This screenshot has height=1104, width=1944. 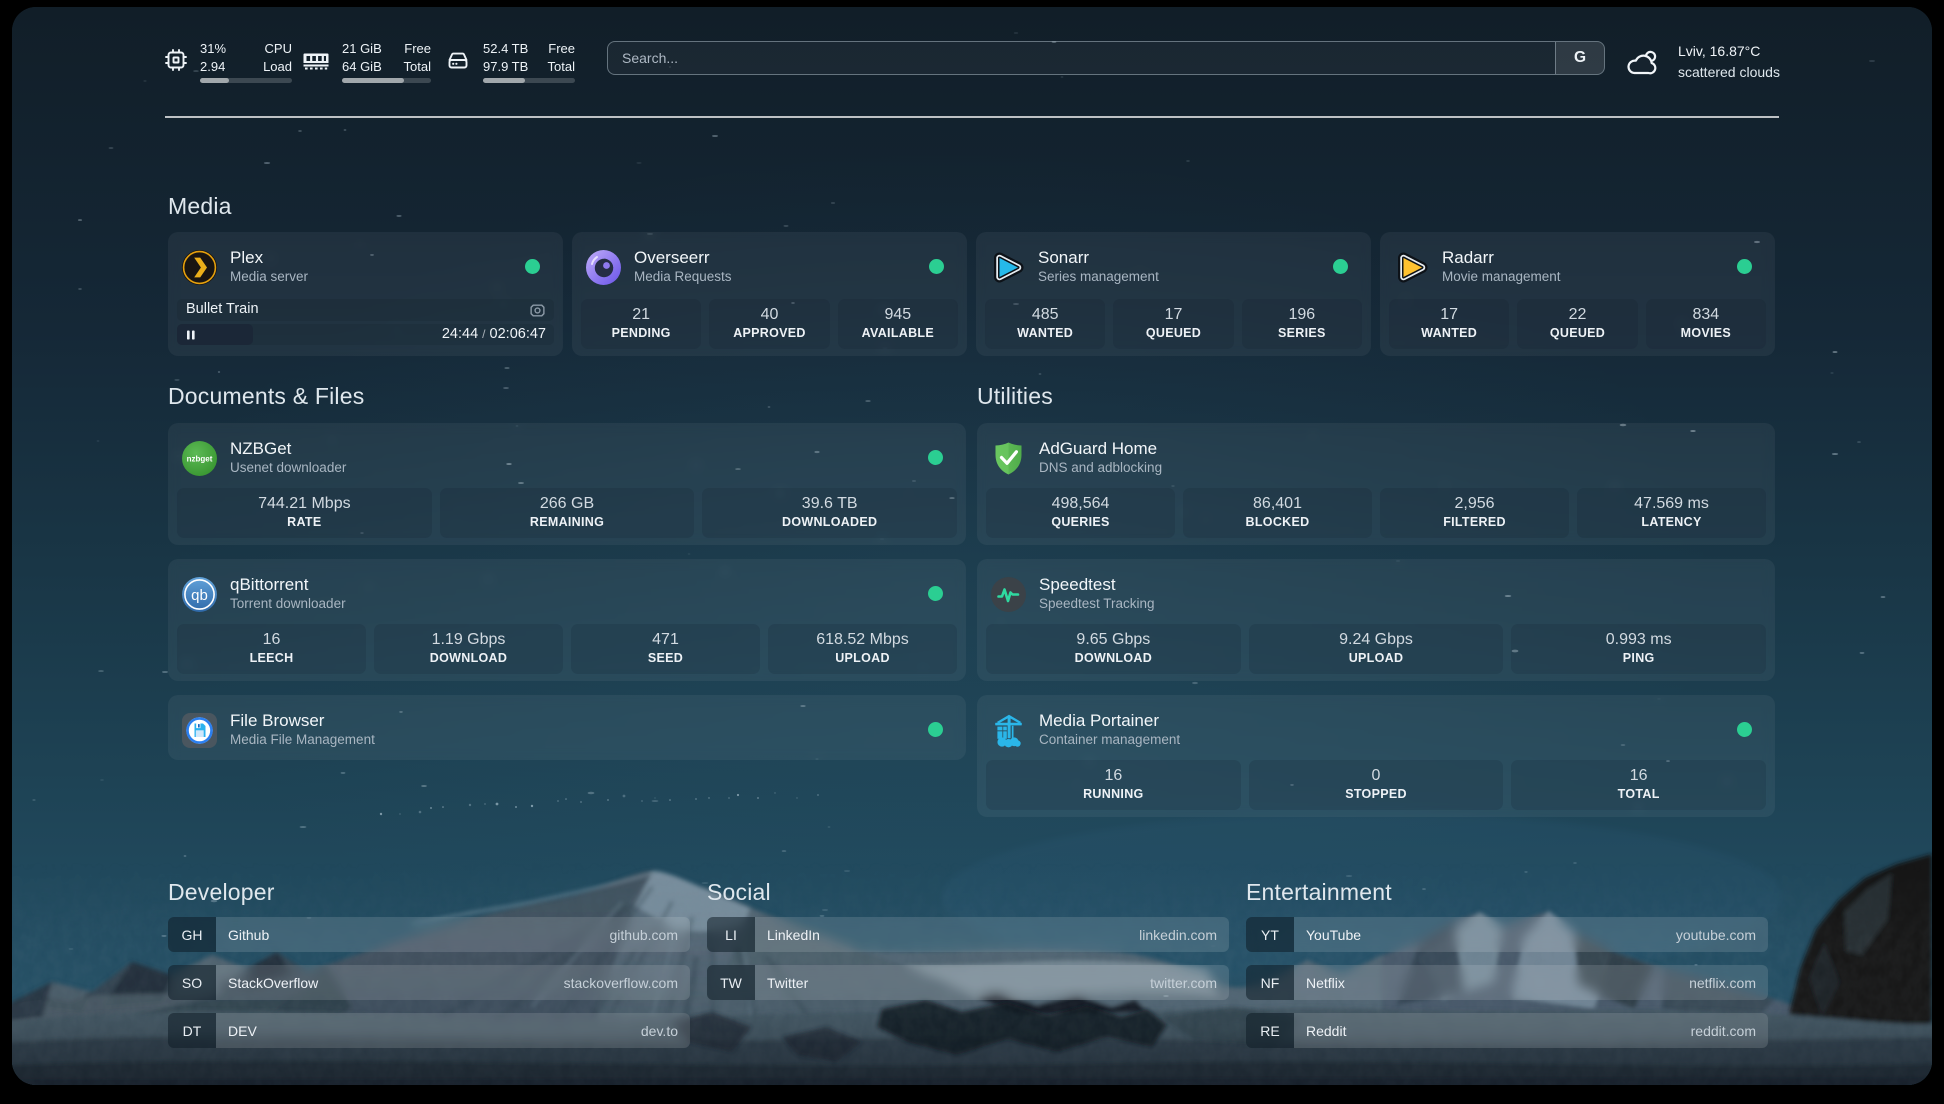 What do you see at coordinates (199, 595) in the screenshot?
I see `svg-text: qb` at bounding box center [199, 595].